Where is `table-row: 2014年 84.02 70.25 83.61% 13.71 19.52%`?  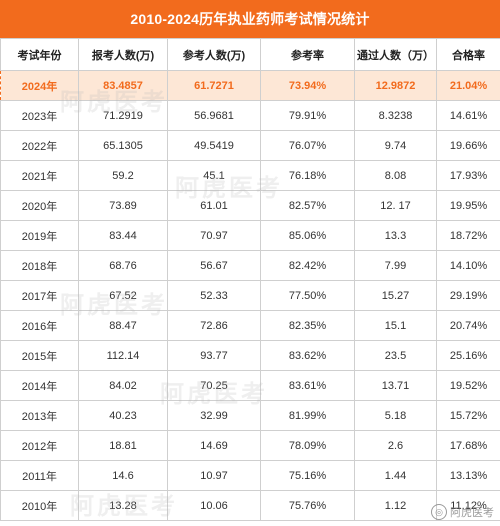
table-row: 2014年 84.02 70.25 83.61% 13.71 19.52% is located at coordinates (250, 385).